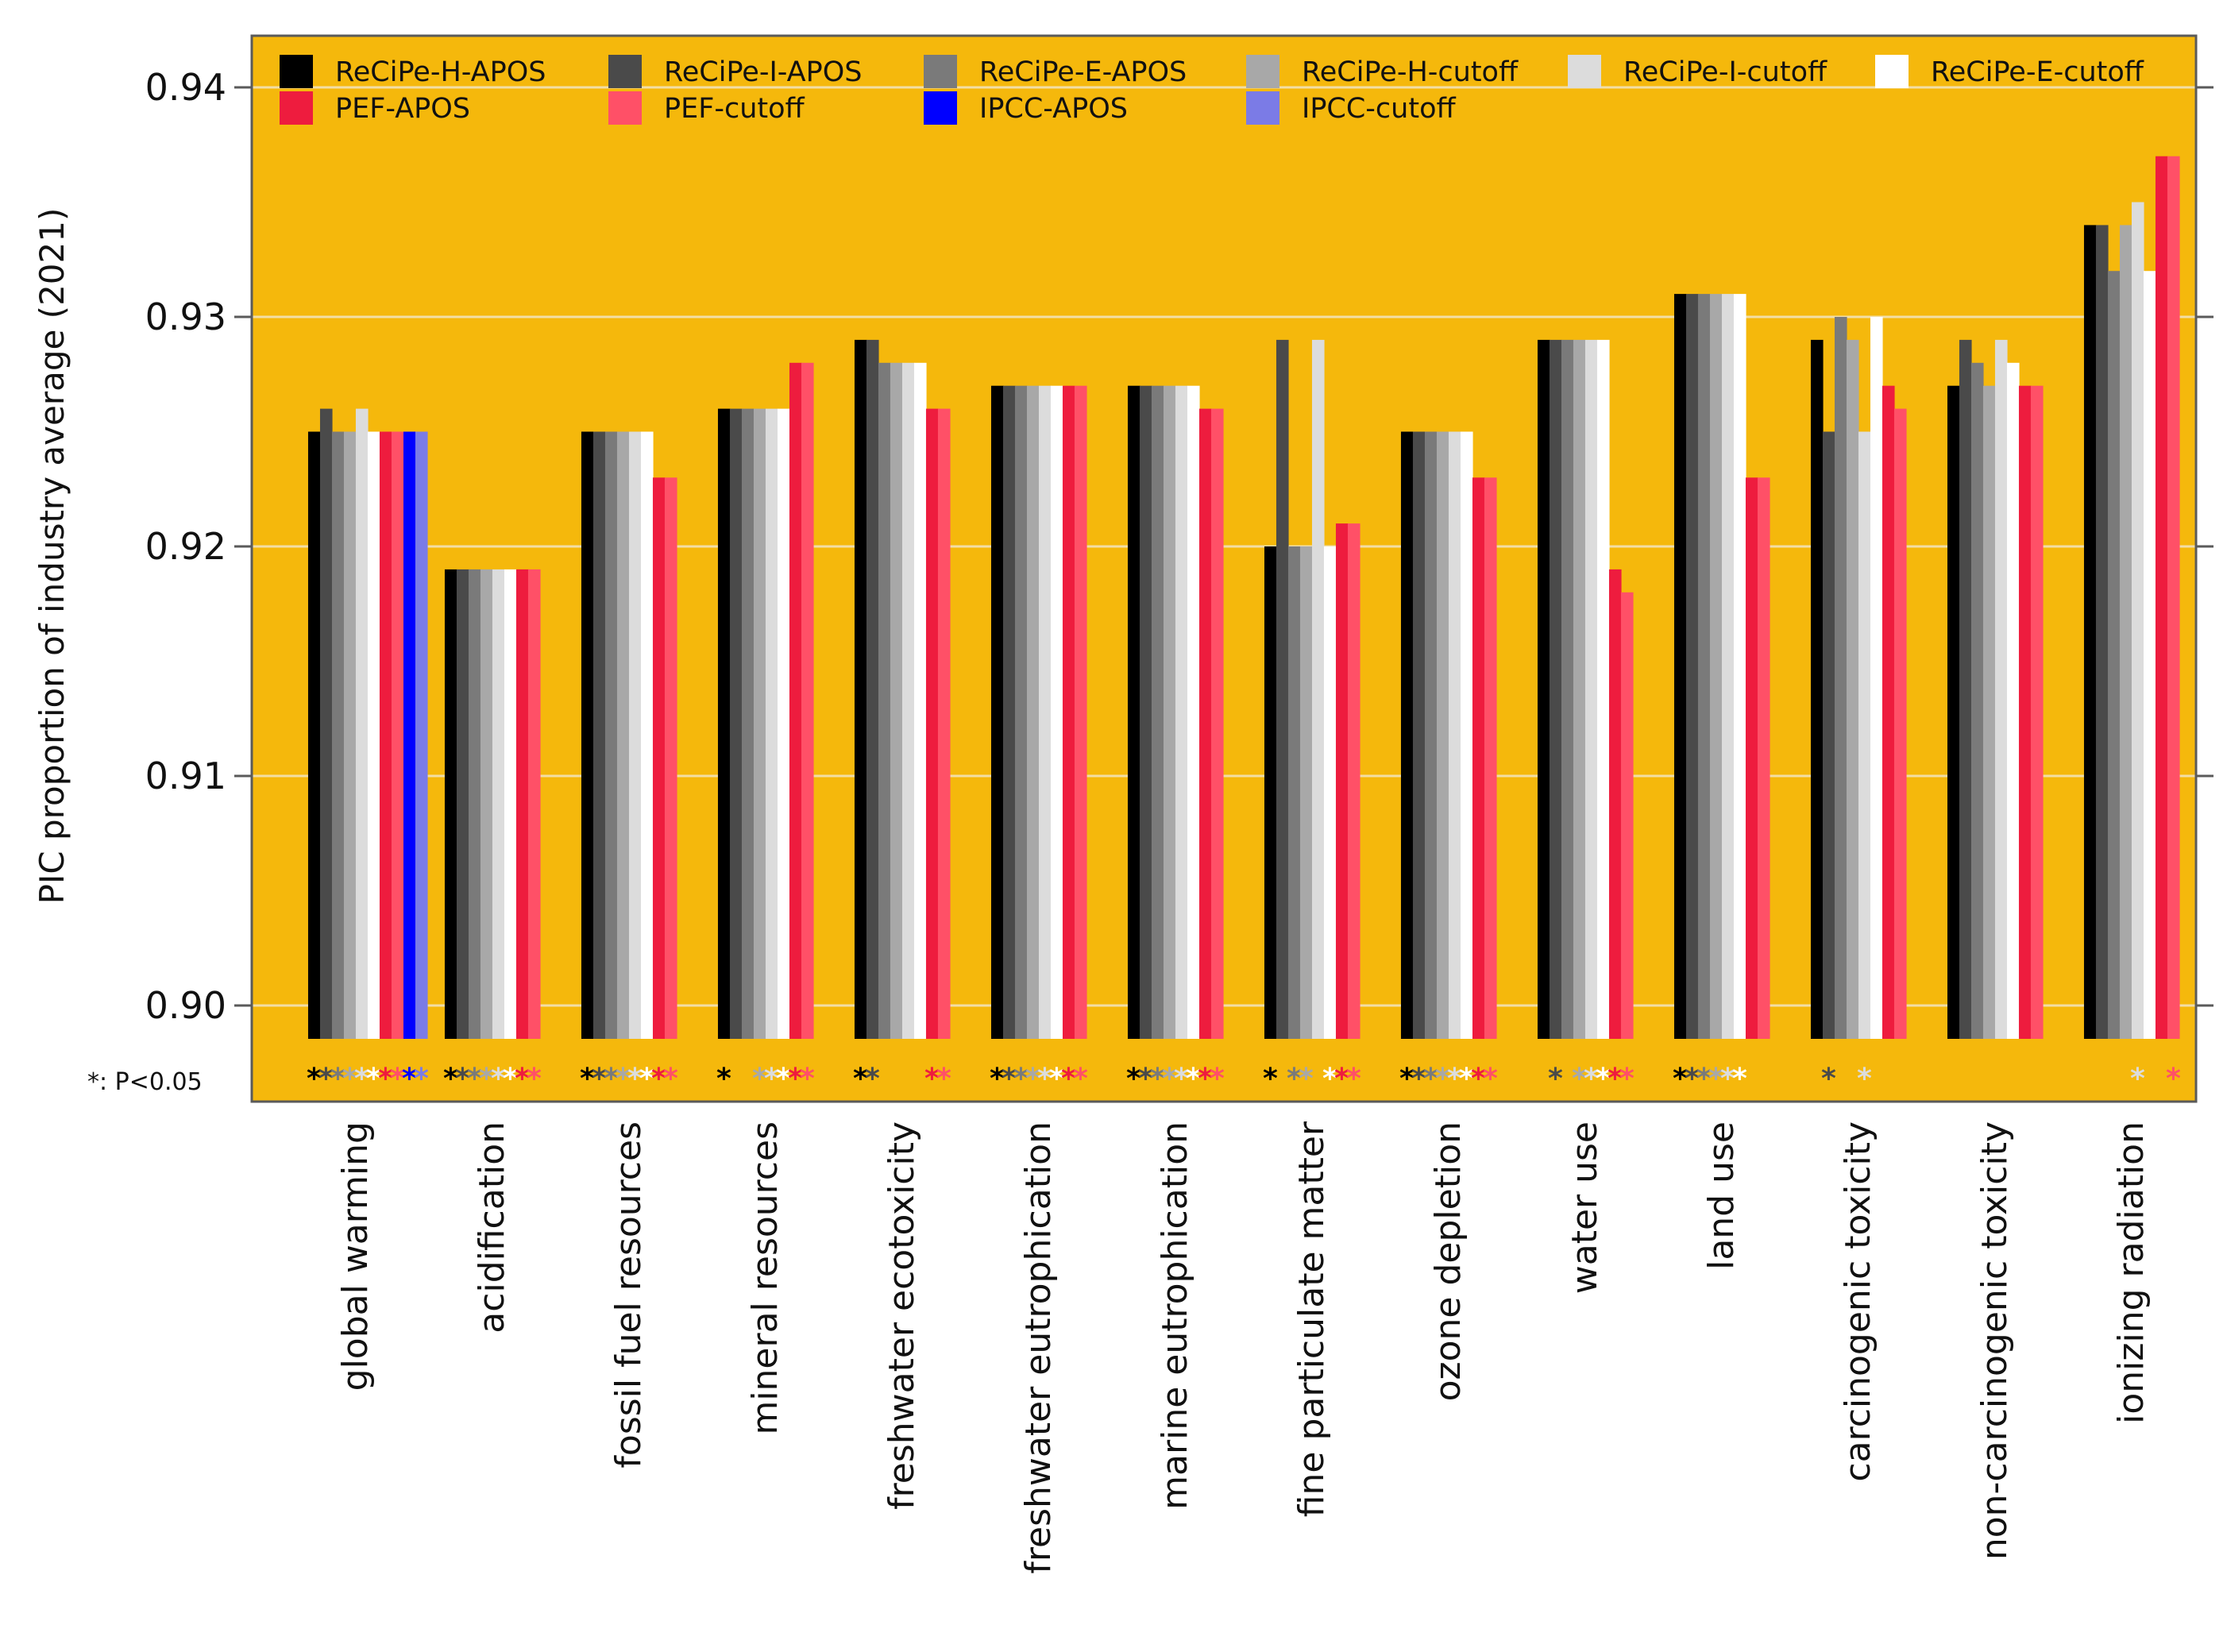 The image size is (2227, 1652). Describe the element at coordinates (1083, 72) in the screenshot. I see `legend-label: ReCiPe-E-APOS` at that location.